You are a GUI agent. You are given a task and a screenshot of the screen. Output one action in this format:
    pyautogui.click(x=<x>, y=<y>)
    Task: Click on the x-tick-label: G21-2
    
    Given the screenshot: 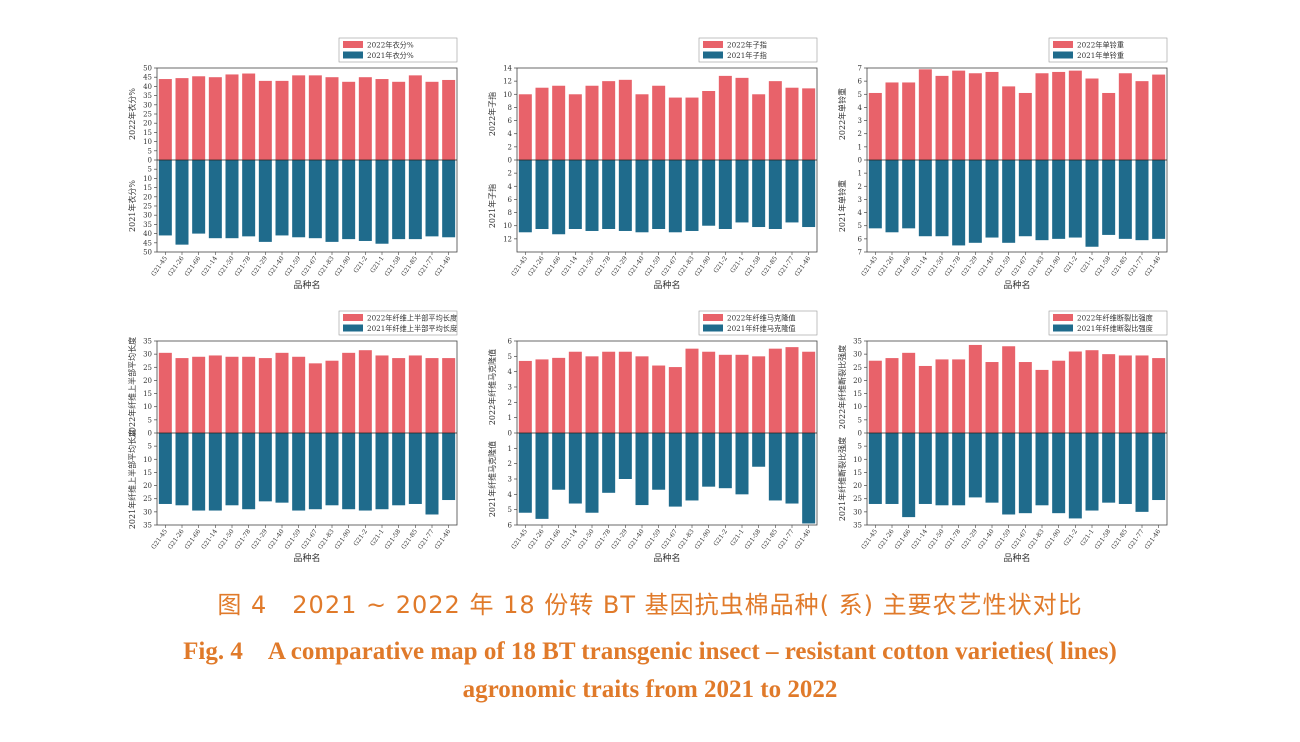 What is the action you would take?
    pyautogui.click(x=360, y=265)
    